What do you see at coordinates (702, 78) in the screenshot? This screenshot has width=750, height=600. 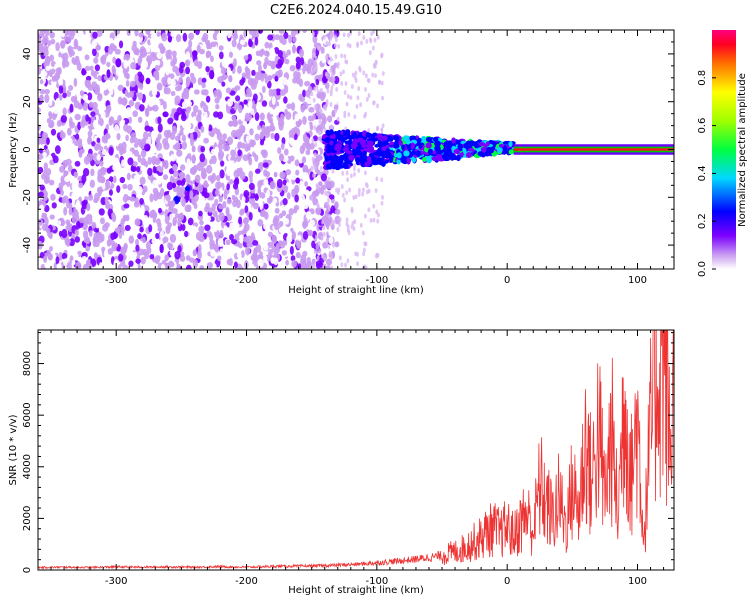 I see `colorbar-tick-label: 0.8` at bounding box center [702, 78].